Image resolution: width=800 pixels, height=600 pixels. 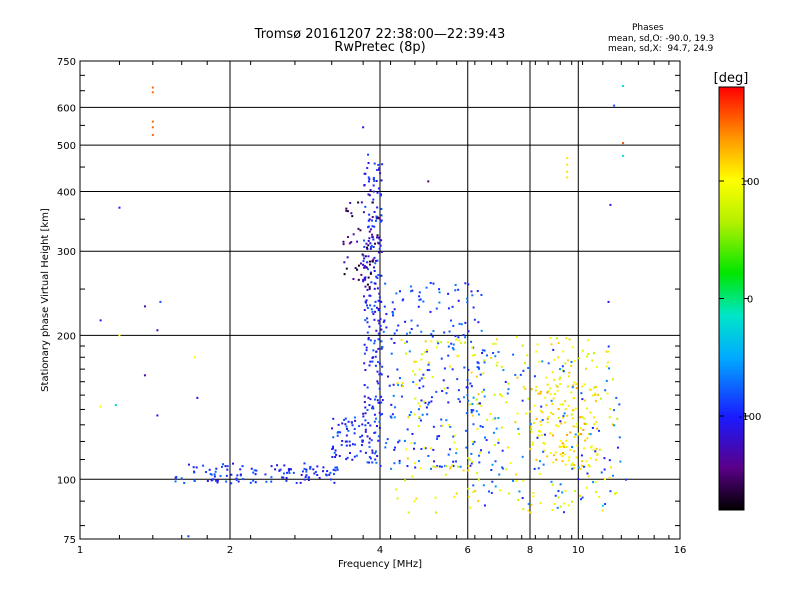 What do you see at coordinates (66, 192) in the screenshot?
I see `y-tick-label: 400` at bounding box center [66, 192].